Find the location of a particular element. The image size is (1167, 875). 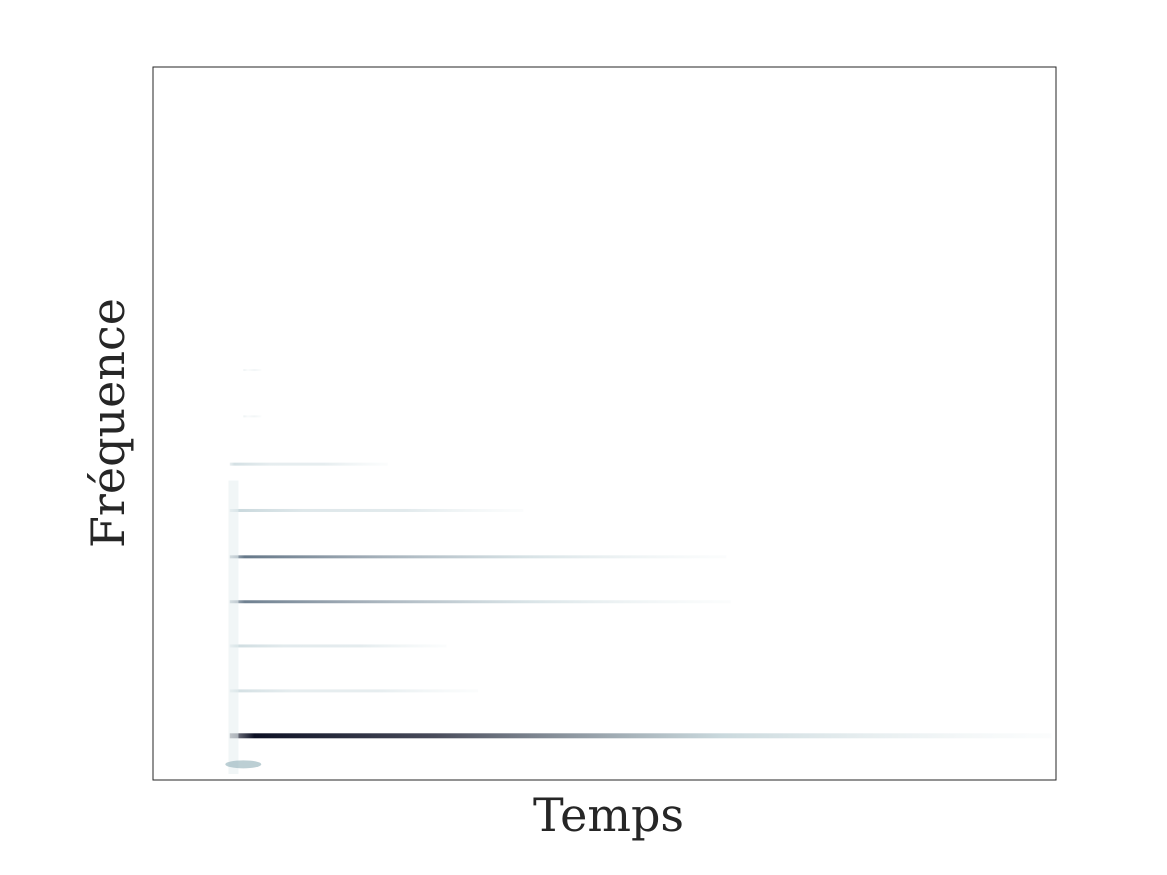

y-axis-label: Fréquence is located at coordinates (108, 423).